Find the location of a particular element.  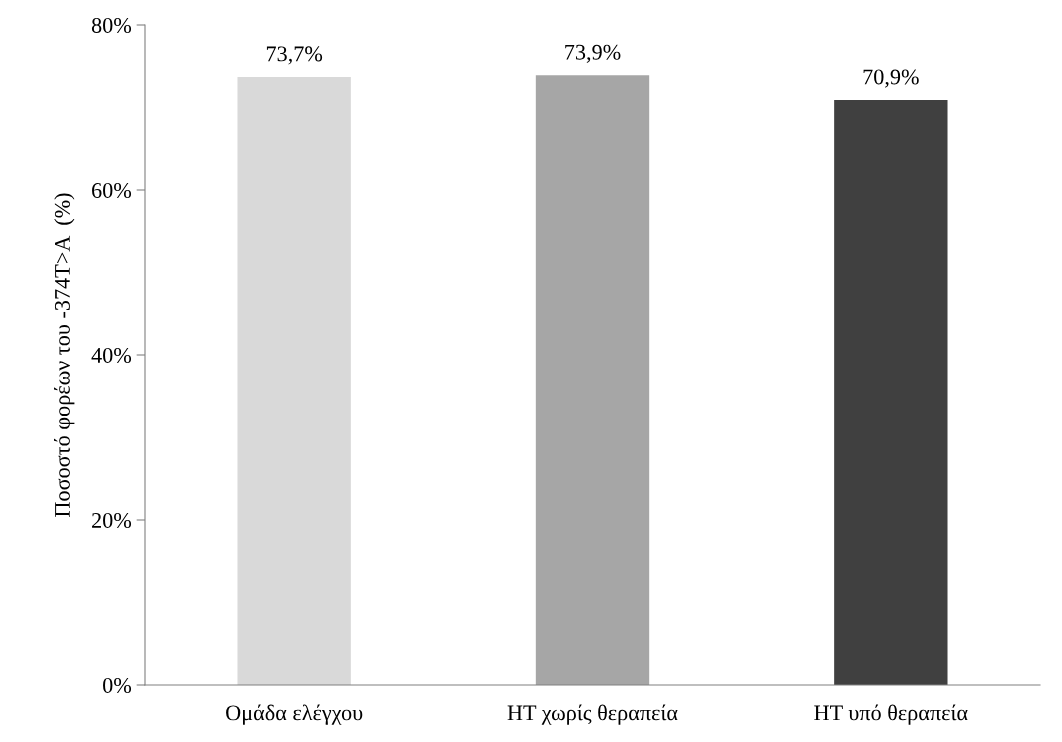

y-tick-label: 20% is located at coordinates (112, 520).